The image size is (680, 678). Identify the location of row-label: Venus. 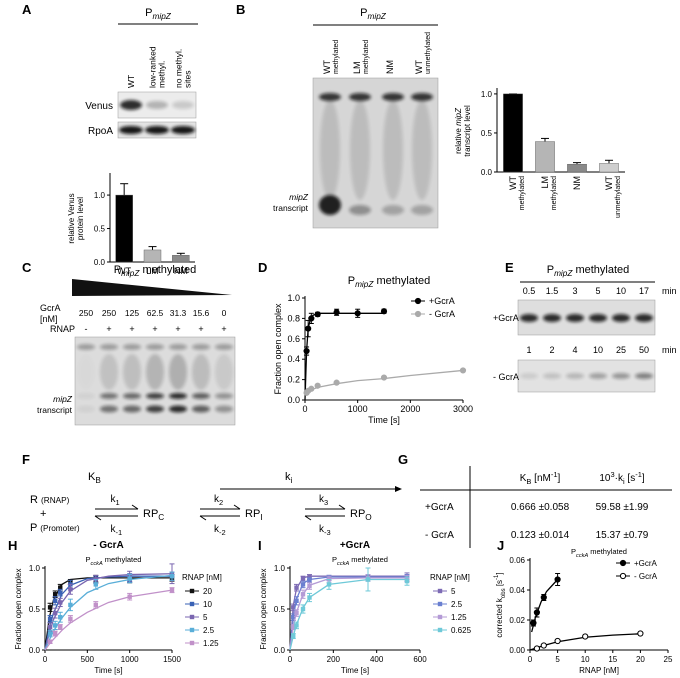
(99, 106).